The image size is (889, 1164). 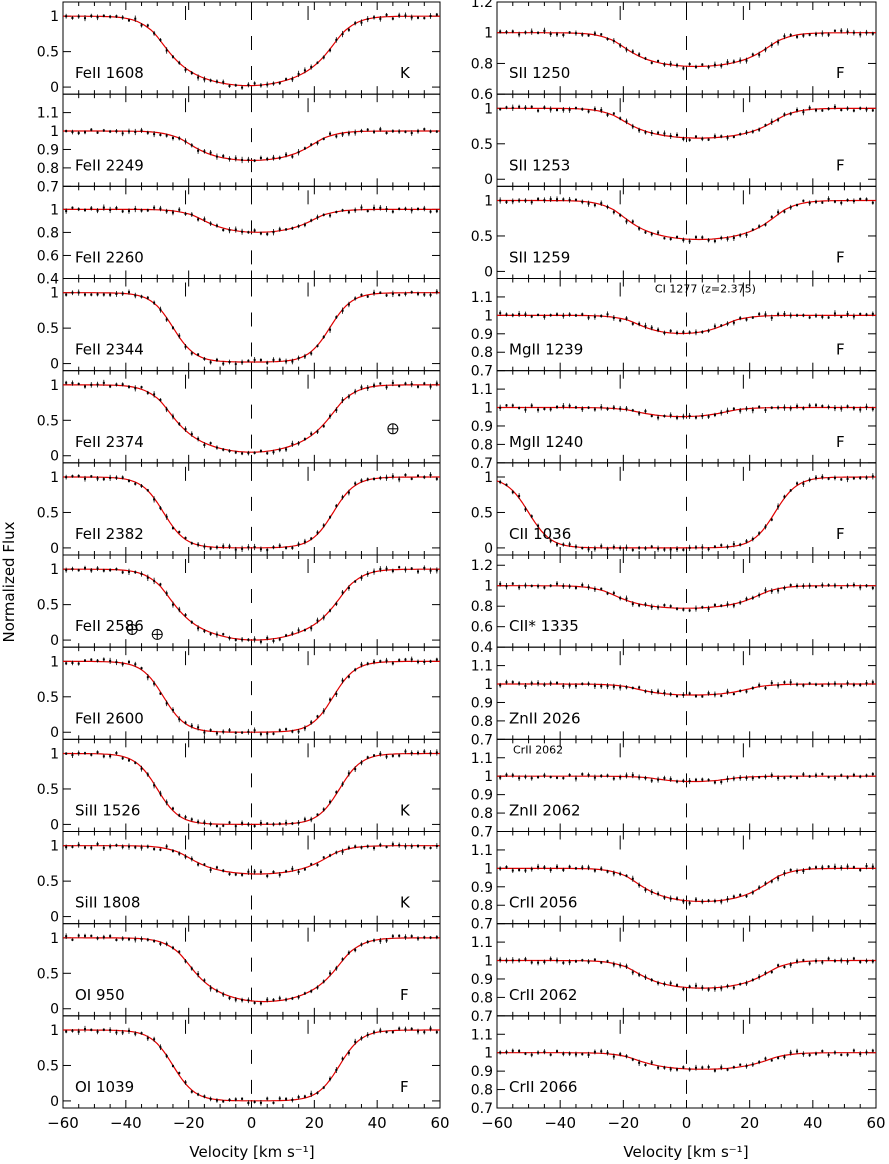 I want to click on panel-source-tag: K, so click(x=405, y=73).